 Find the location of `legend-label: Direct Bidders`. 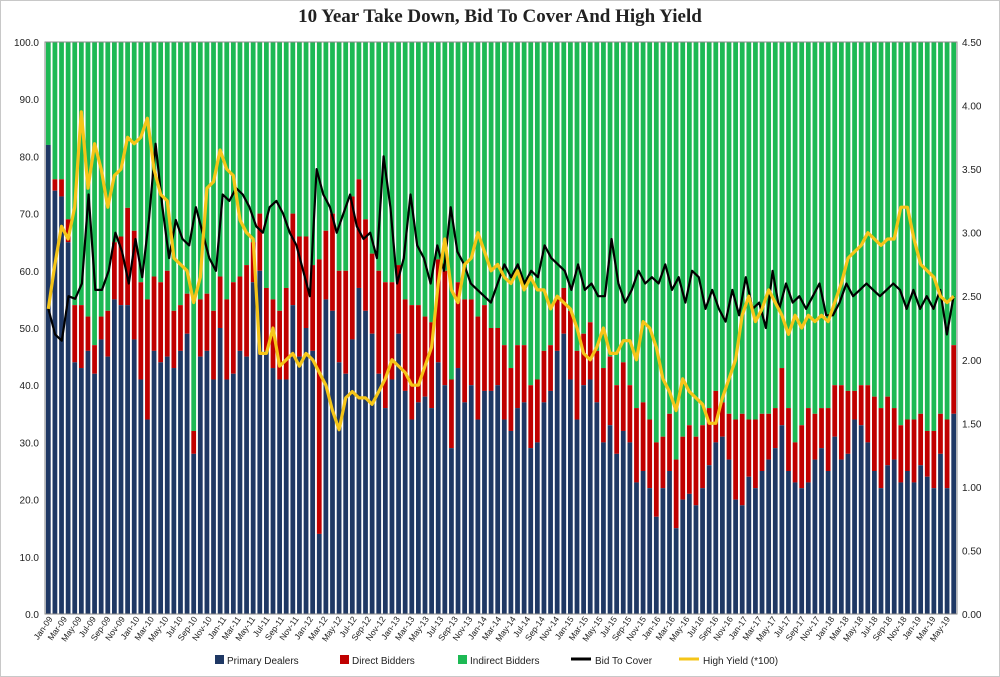

legend-label: Direct Bidders is located at coordinates (383, 661).